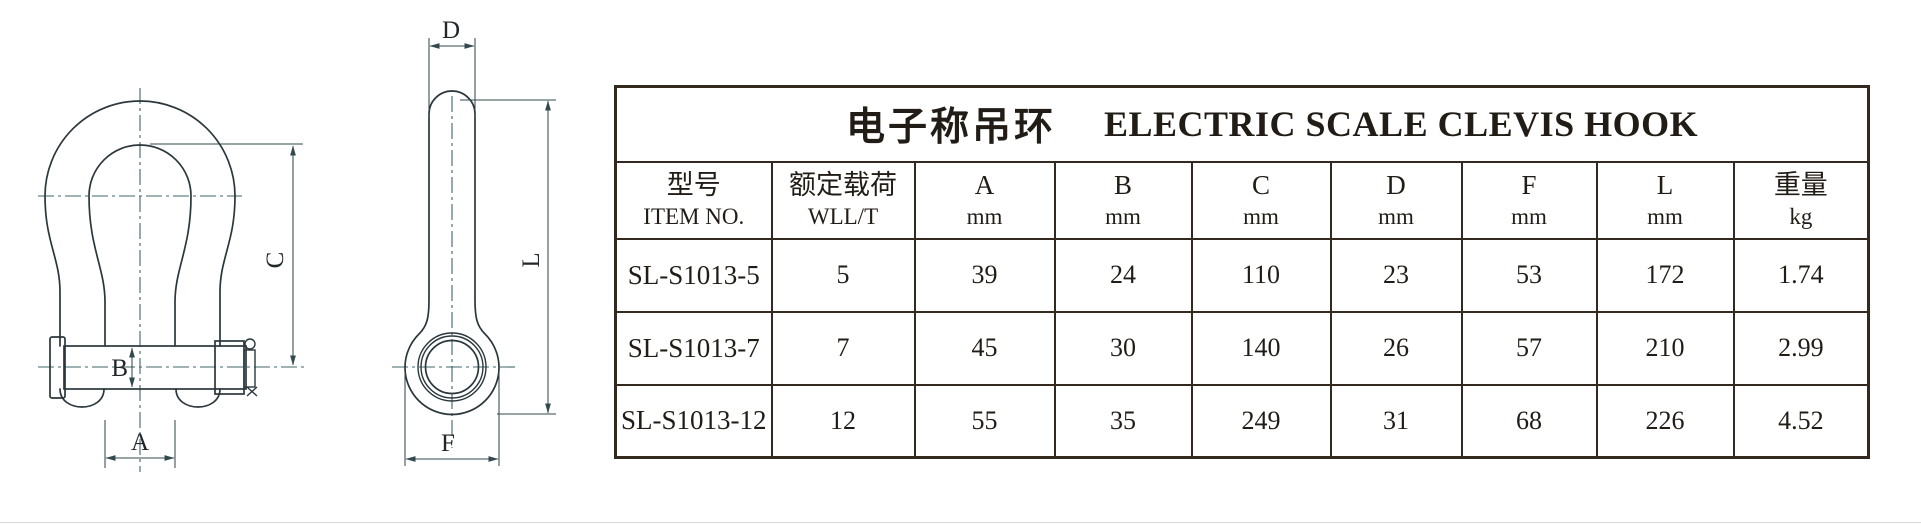 The image size is (1921, 524). I want to click on dim-label-f: F, so click(448, 443).